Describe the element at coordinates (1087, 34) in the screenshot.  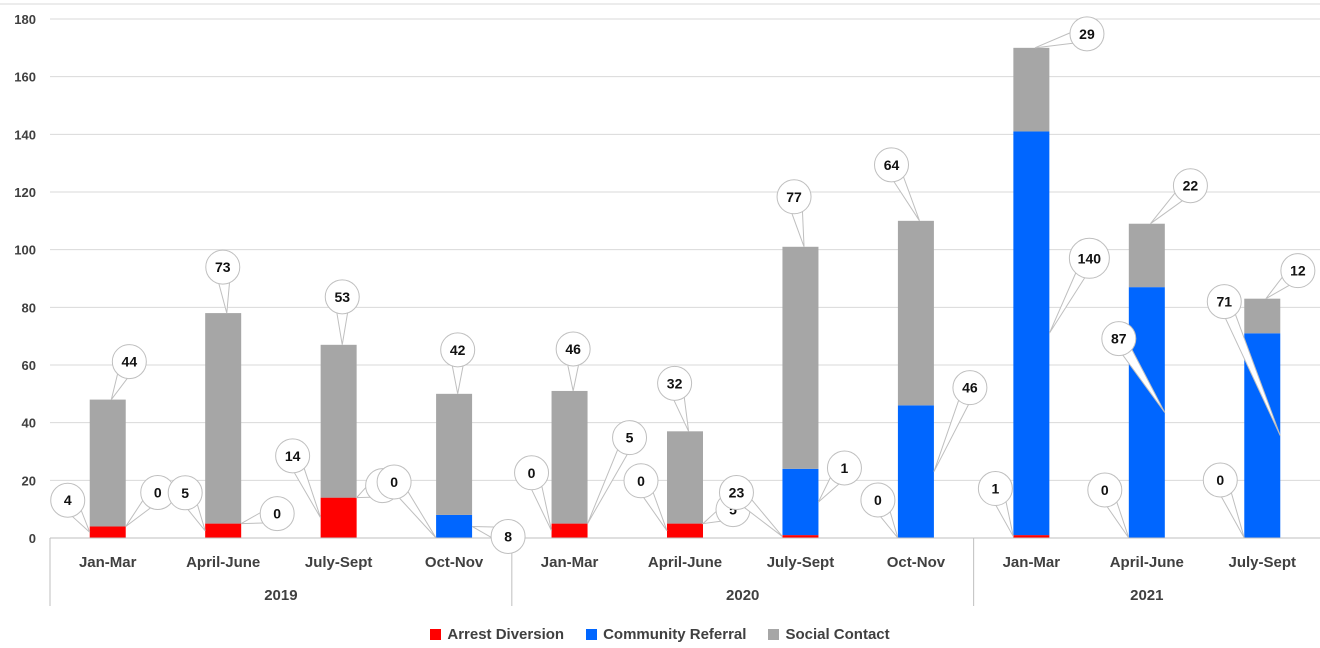
I see `data-label: 29` at that location.